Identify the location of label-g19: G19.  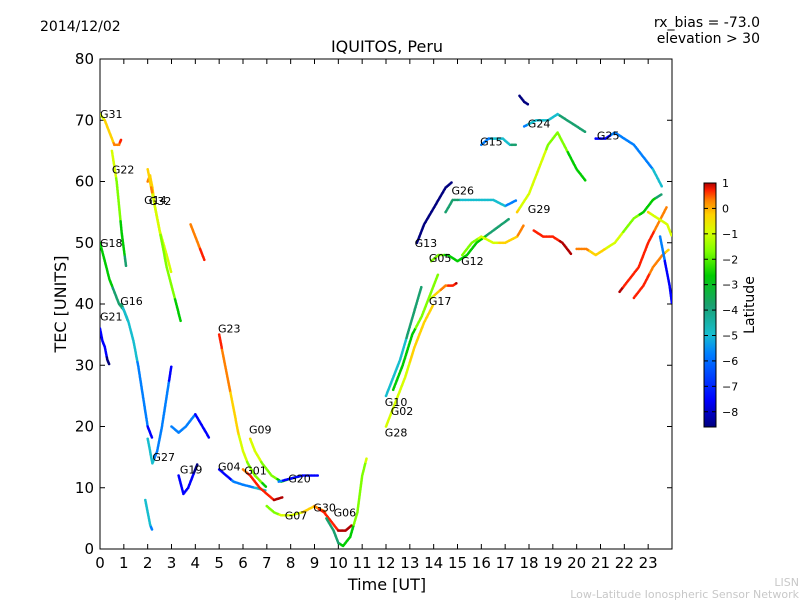
(191, 469).